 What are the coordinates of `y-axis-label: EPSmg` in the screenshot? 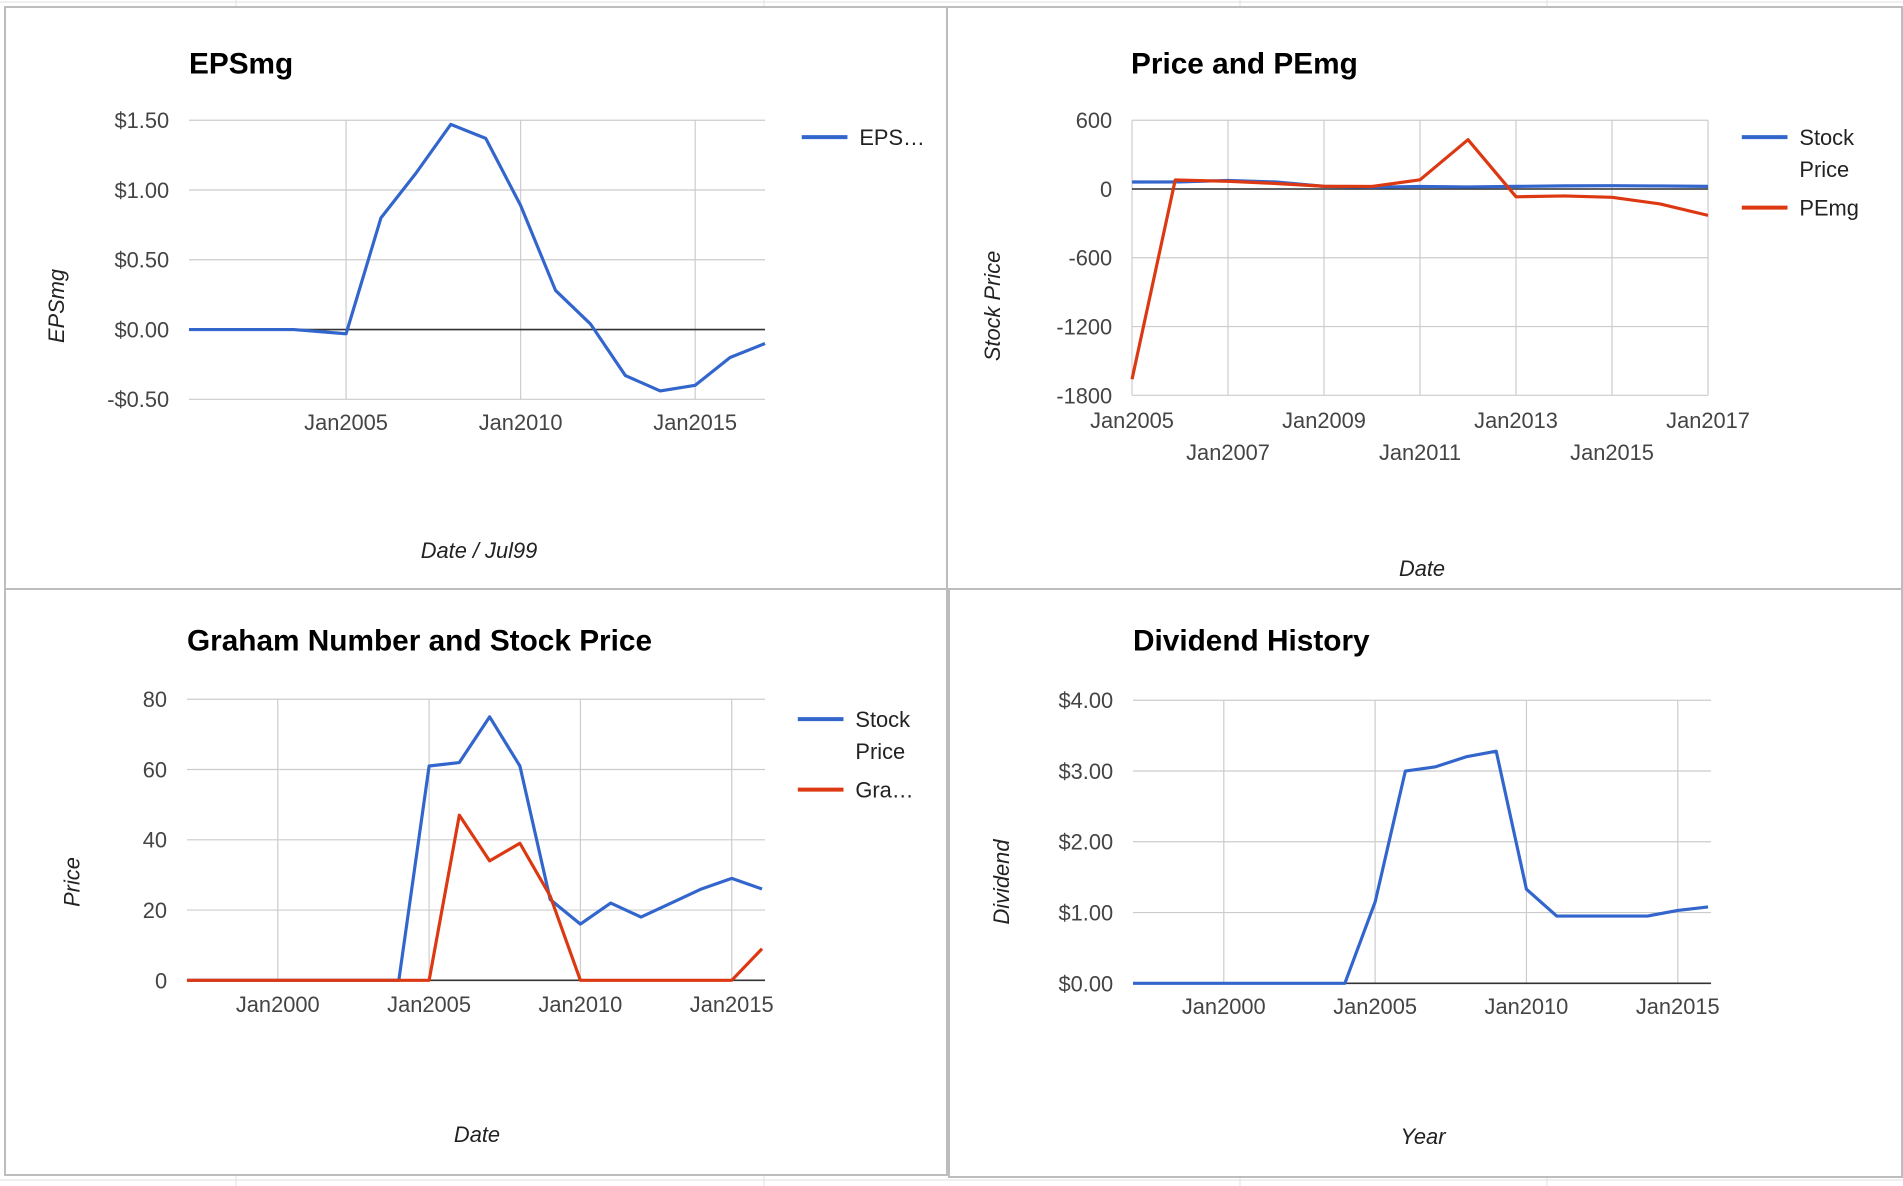 It's located at (56, 306).